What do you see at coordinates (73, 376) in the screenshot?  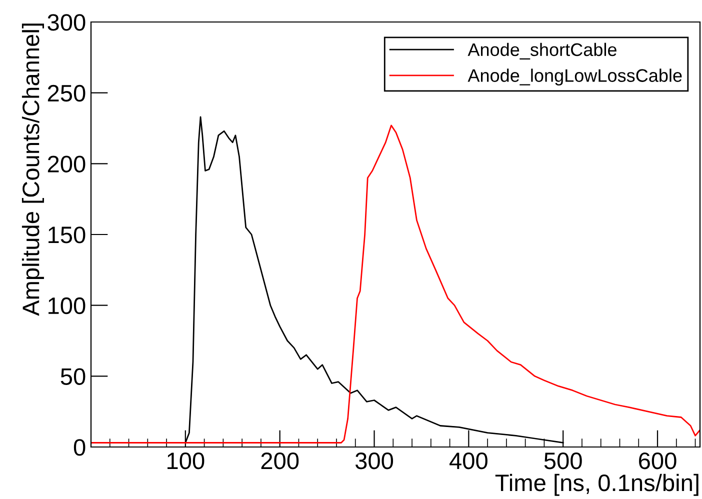 I see `y-tick-label: 50` at bounding box center [73, 376].